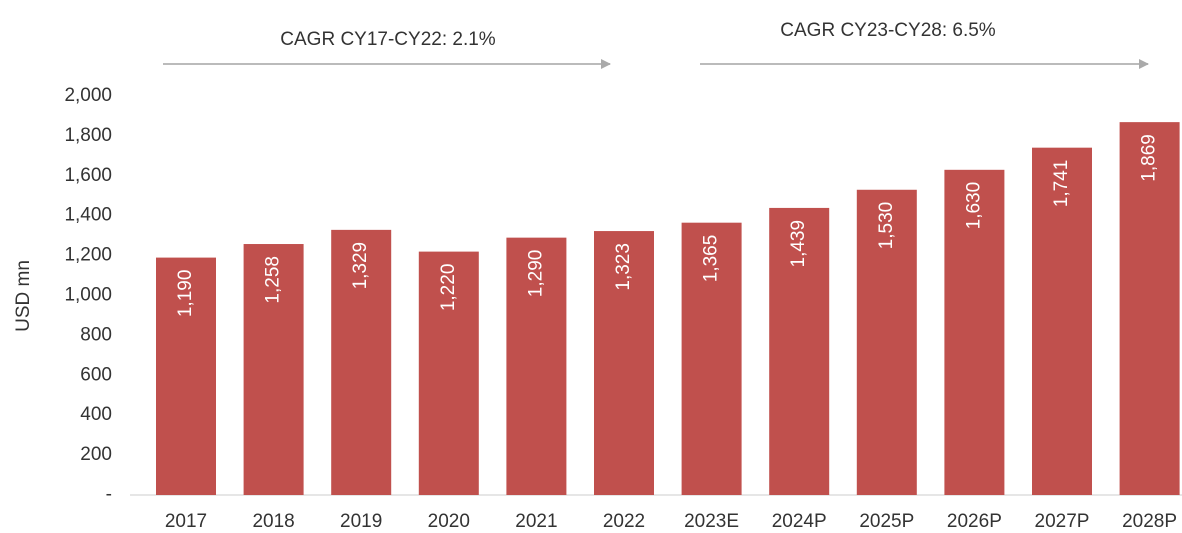 The width and height of the screenshot is (1182, 533). Describe the element at coordinates (273, 521) in the screenshot. I see `x-tick-label: 2018` at that location.